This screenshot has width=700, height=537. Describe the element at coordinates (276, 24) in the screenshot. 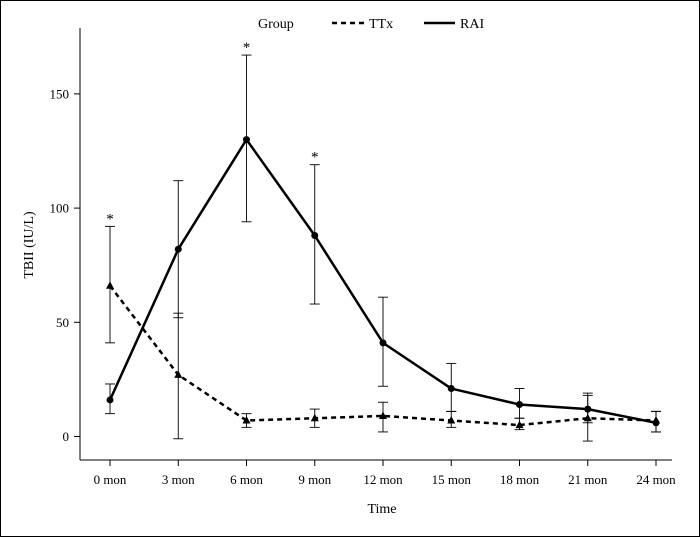

I see `legend-title: Group` at that location.